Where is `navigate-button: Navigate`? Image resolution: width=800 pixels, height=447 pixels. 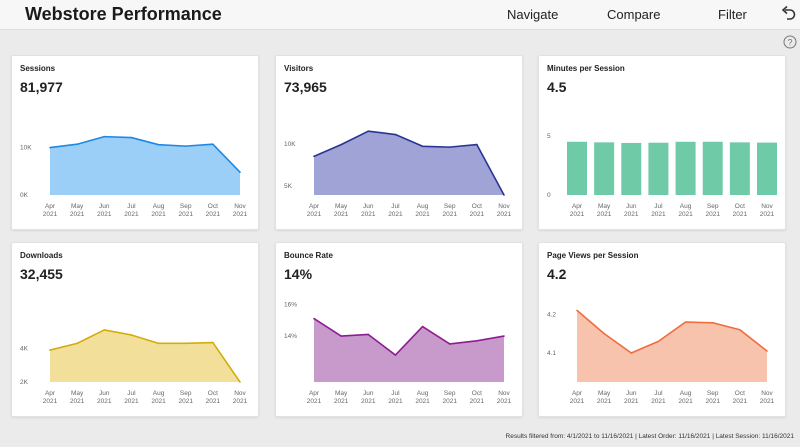 navigate-button: Navigate is located at coordinates (533, 14).